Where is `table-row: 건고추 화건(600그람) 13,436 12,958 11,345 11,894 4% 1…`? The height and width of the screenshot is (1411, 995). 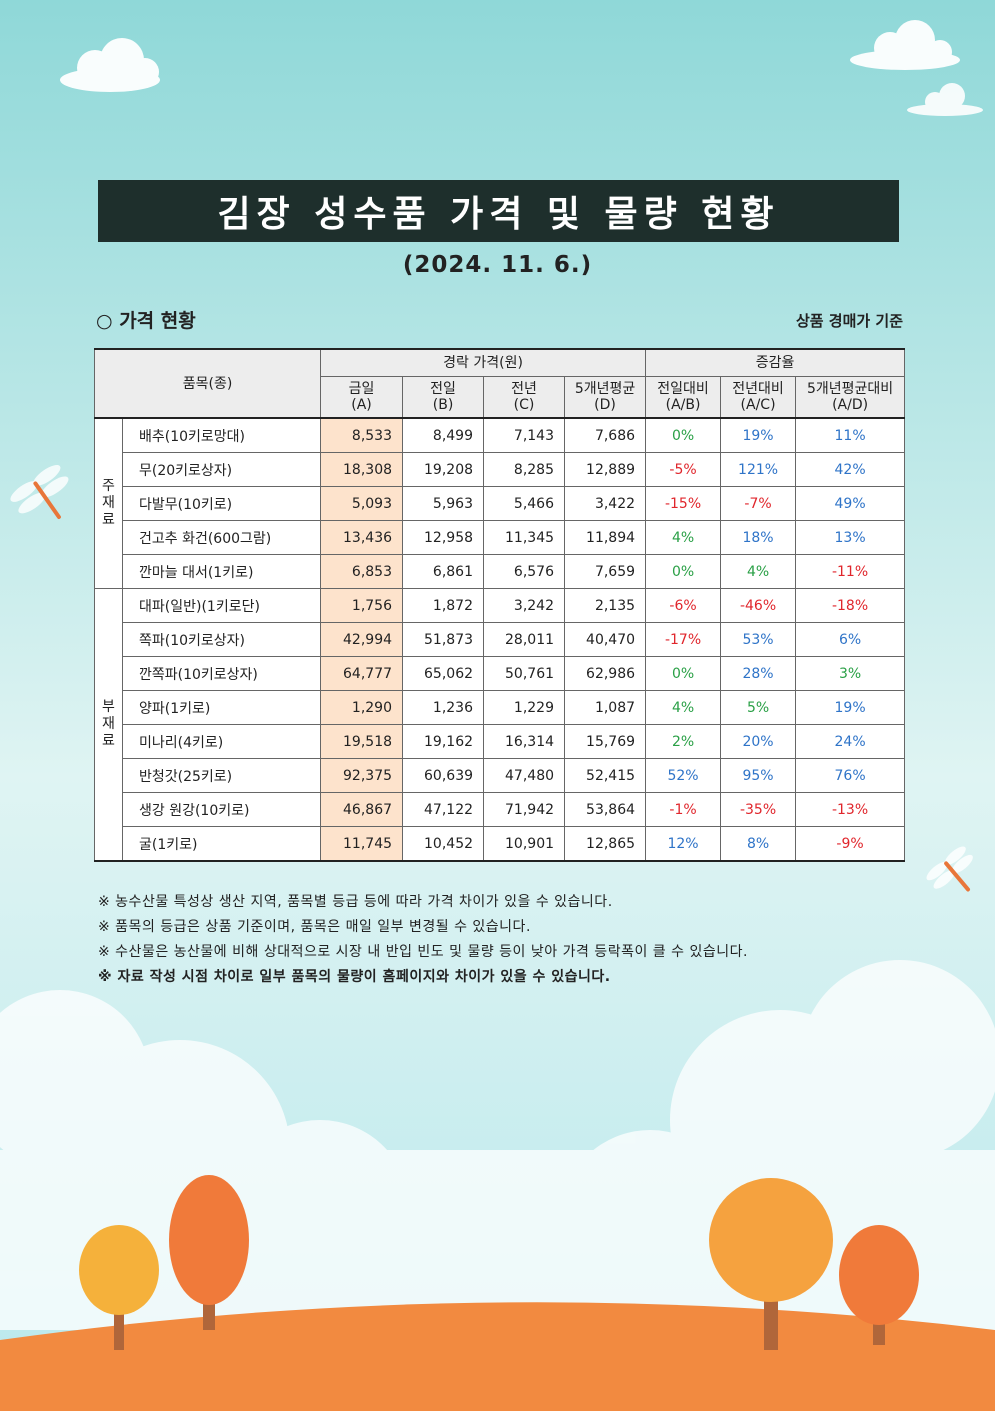 table-row: 건고추 화건(600그람) 13,436 12,958 11,345 11,894 4% 1… is located at coordinates (500, 537).